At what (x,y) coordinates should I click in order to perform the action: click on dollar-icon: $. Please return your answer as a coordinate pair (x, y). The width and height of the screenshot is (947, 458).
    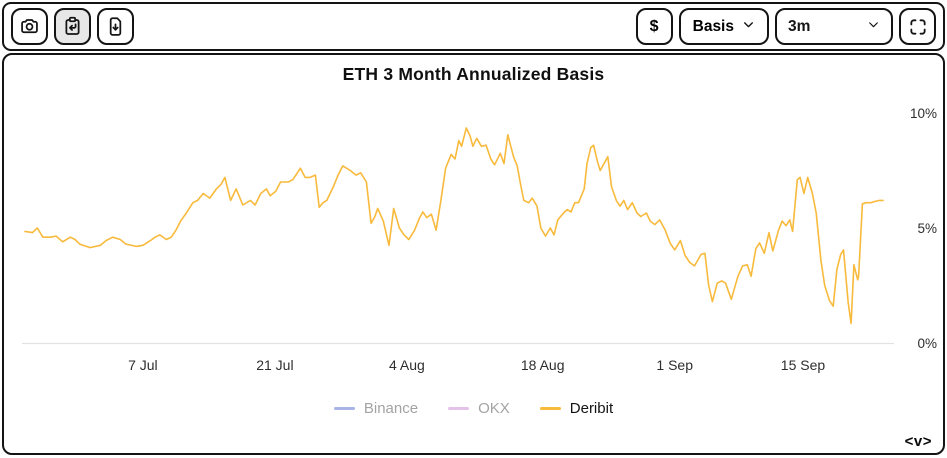
    Looking at the image, I should click on (654, 26).